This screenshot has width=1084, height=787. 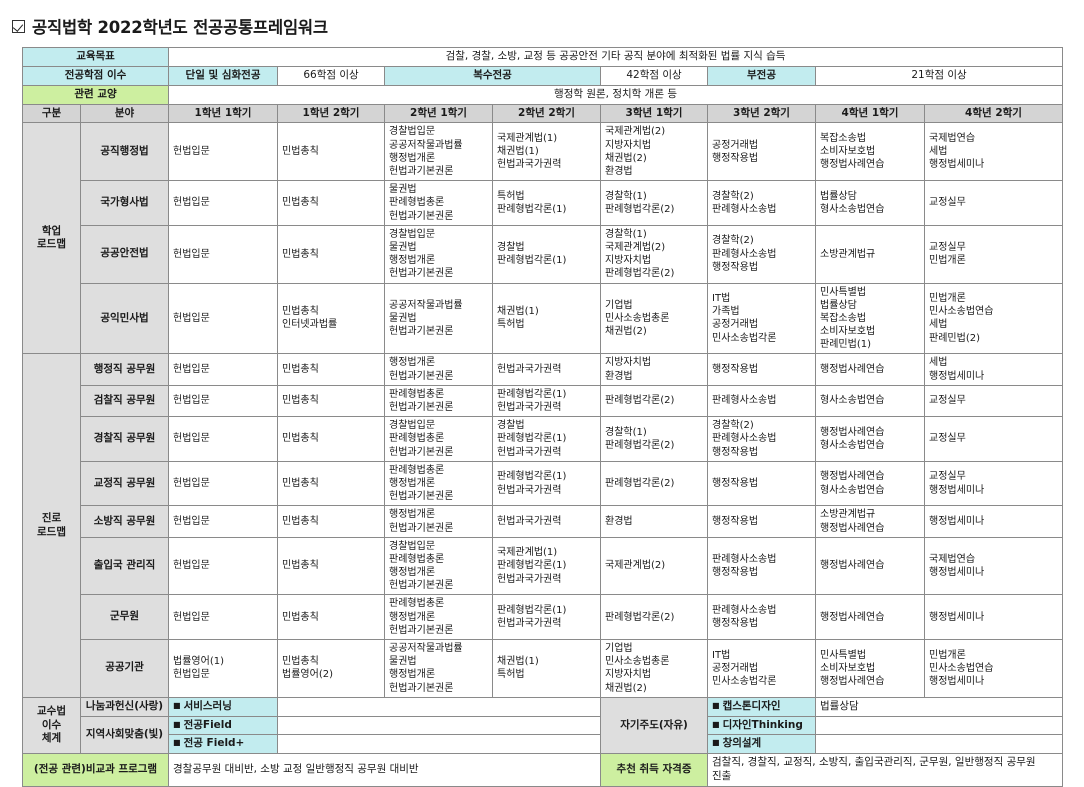 I want to click on course-item: 판례형법총론, so click(x=417, y=203).